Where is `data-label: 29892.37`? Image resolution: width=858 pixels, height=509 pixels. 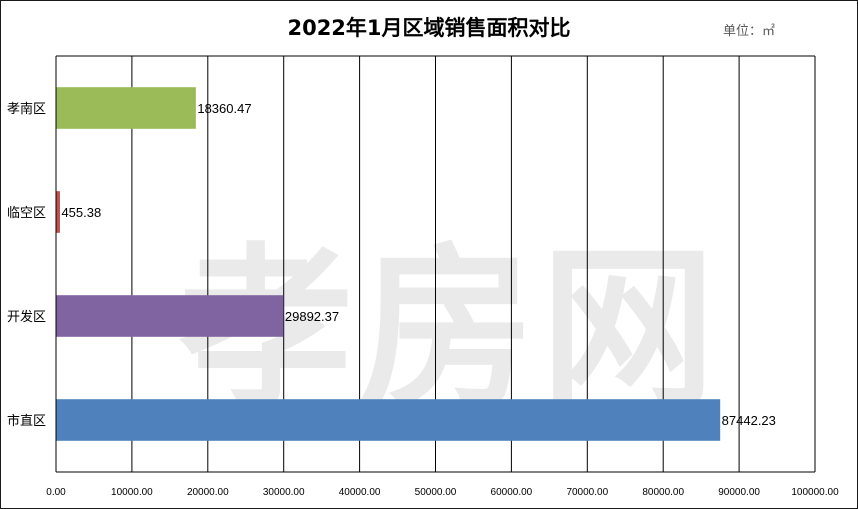 data-label: 29892.37 is located at coordinates (312, 316).